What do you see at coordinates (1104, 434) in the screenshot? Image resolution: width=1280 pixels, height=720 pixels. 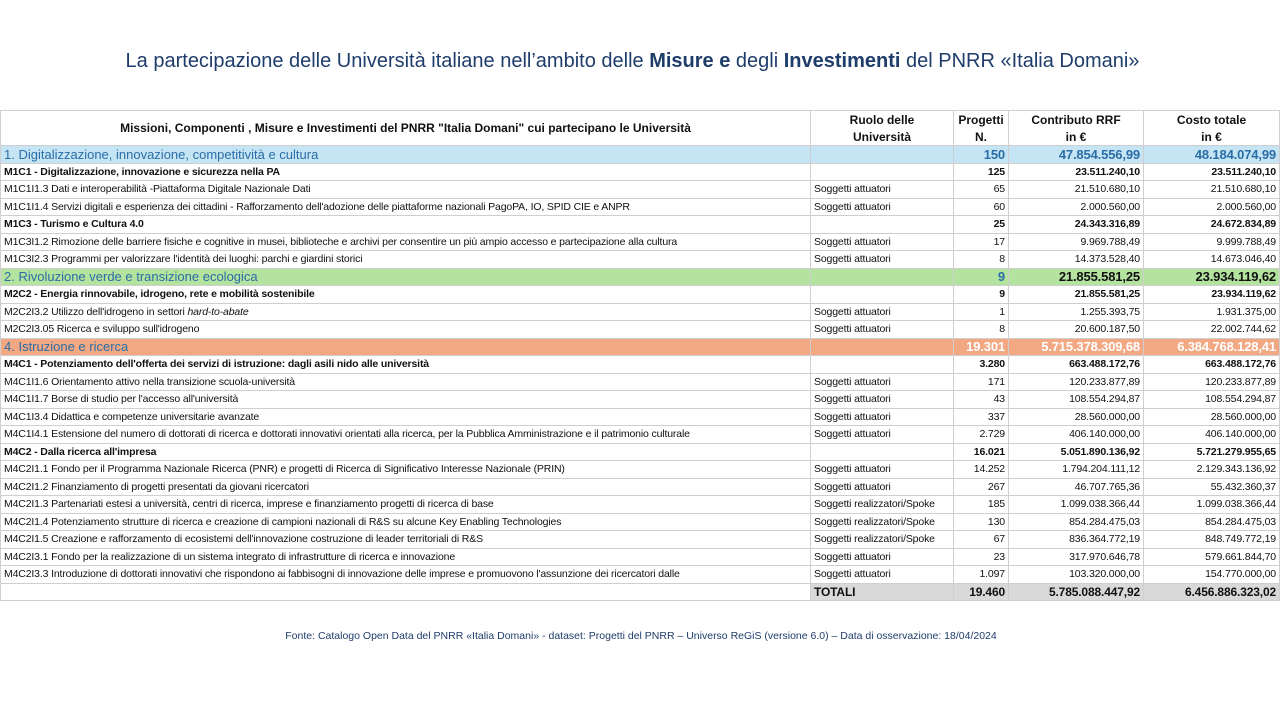 I see `contributo-value: 406.140.000,00` at bounding box center [1104, 434].